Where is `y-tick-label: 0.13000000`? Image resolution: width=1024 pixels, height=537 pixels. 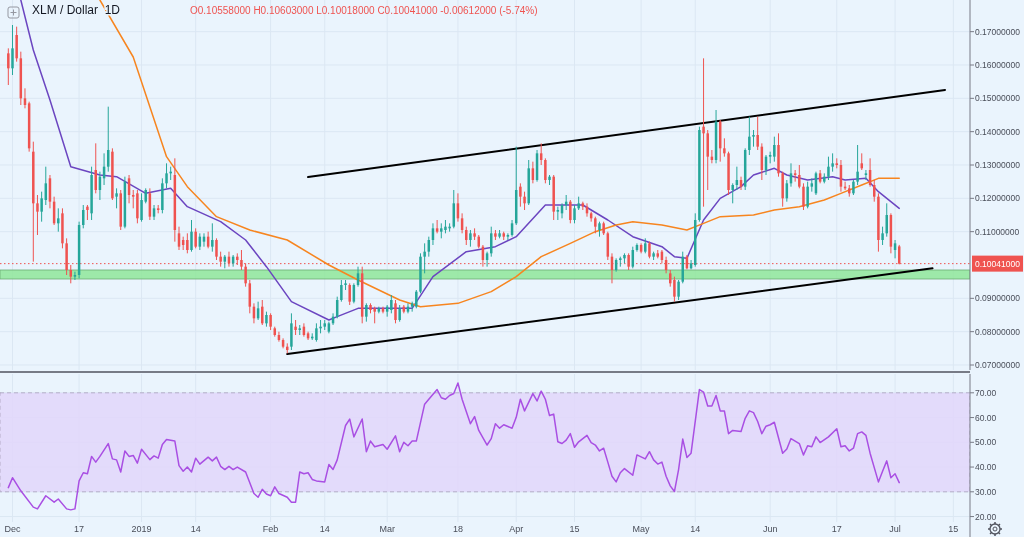
y-tick-label: 0.13000000 is located at coordinates (998, 165).